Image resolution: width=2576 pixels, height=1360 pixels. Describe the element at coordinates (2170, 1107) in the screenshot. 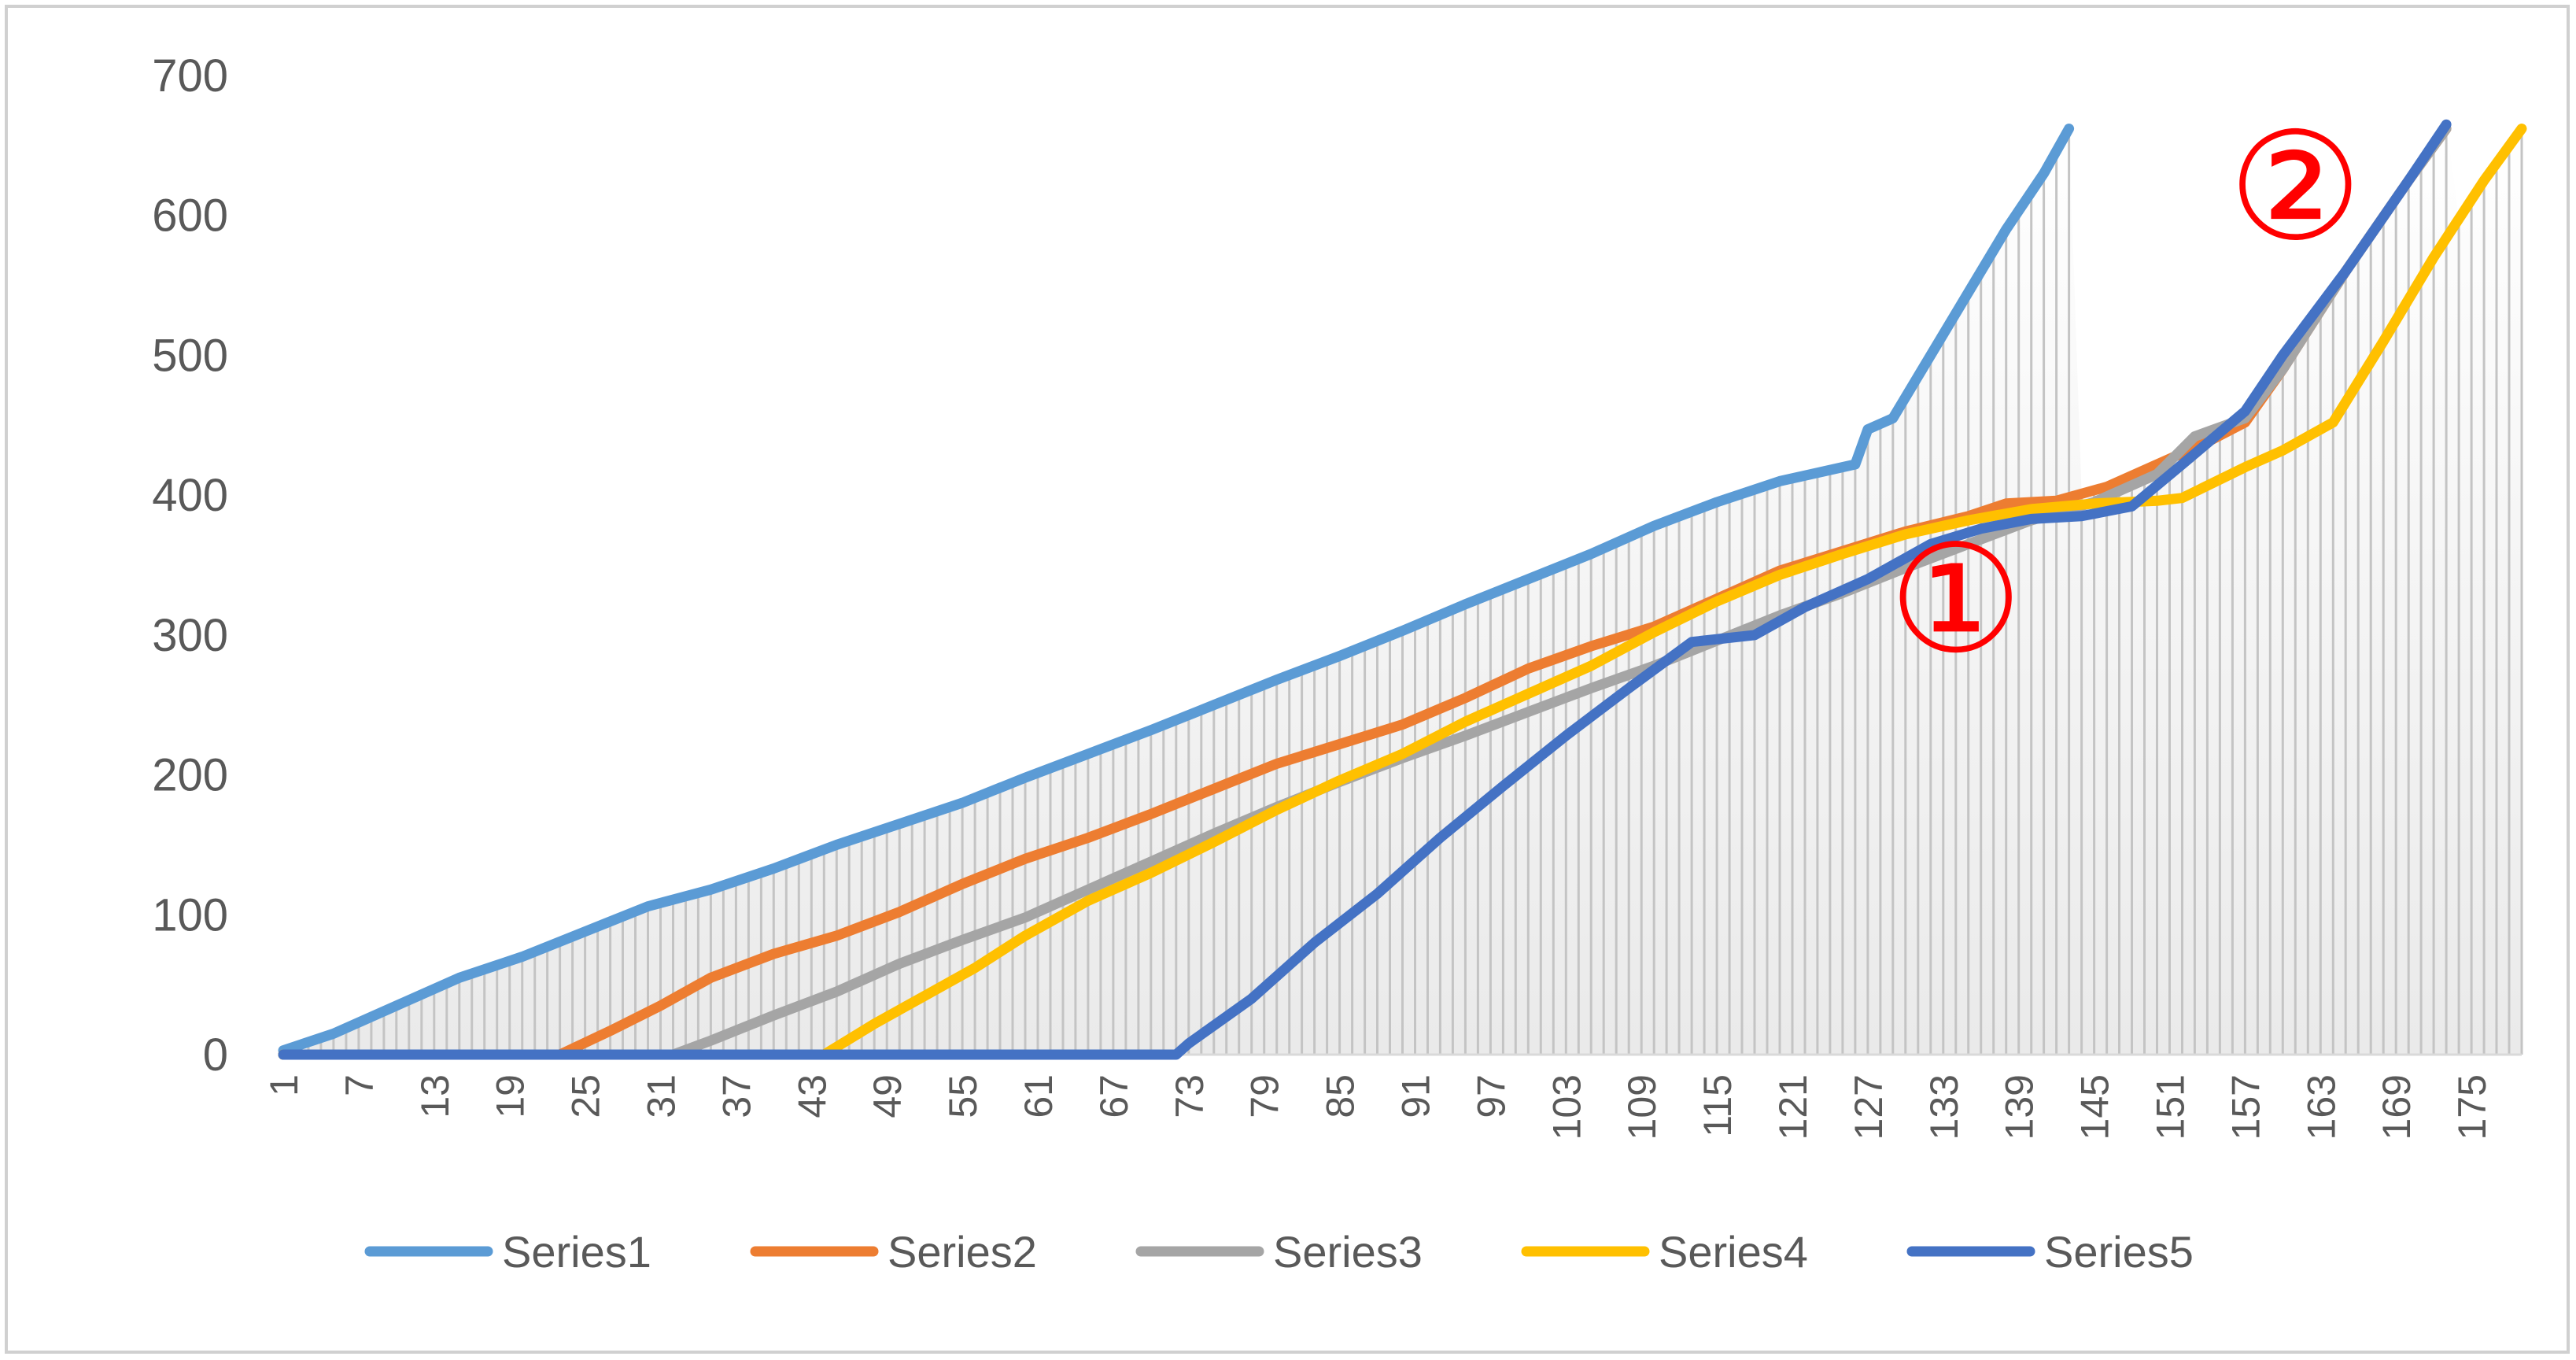

I see `x-tick-label: 151` at that location.